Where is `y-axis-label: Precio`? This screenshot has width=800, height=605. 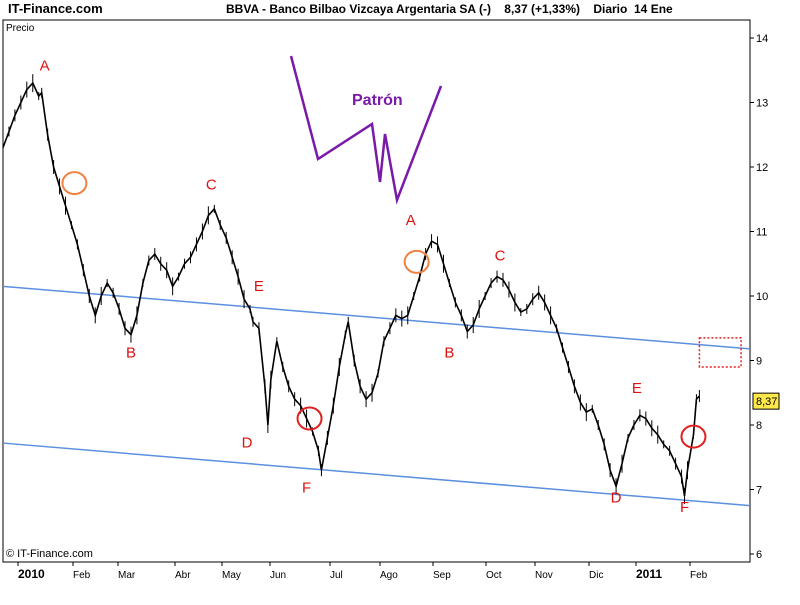 y-axis-label: Precio is located at coordinates (20, 28).